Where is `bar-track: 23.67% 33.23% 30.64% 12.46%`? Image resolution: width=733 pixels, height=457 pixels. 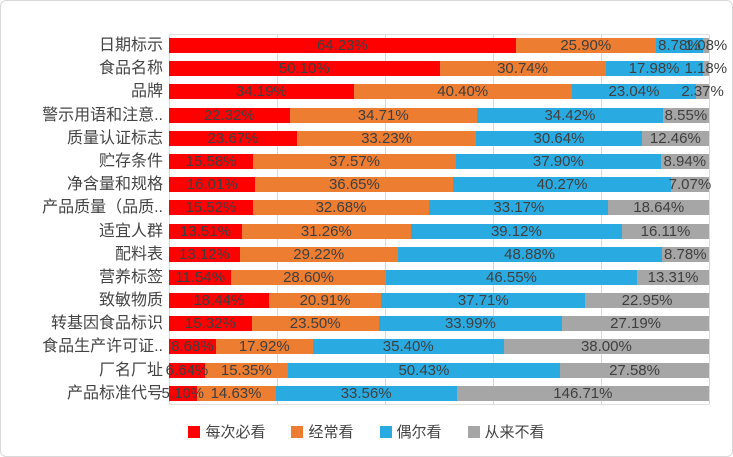 bar-track: 23.67% 33.23% 30.64% 12.46% is located at coordinates (439, 138).